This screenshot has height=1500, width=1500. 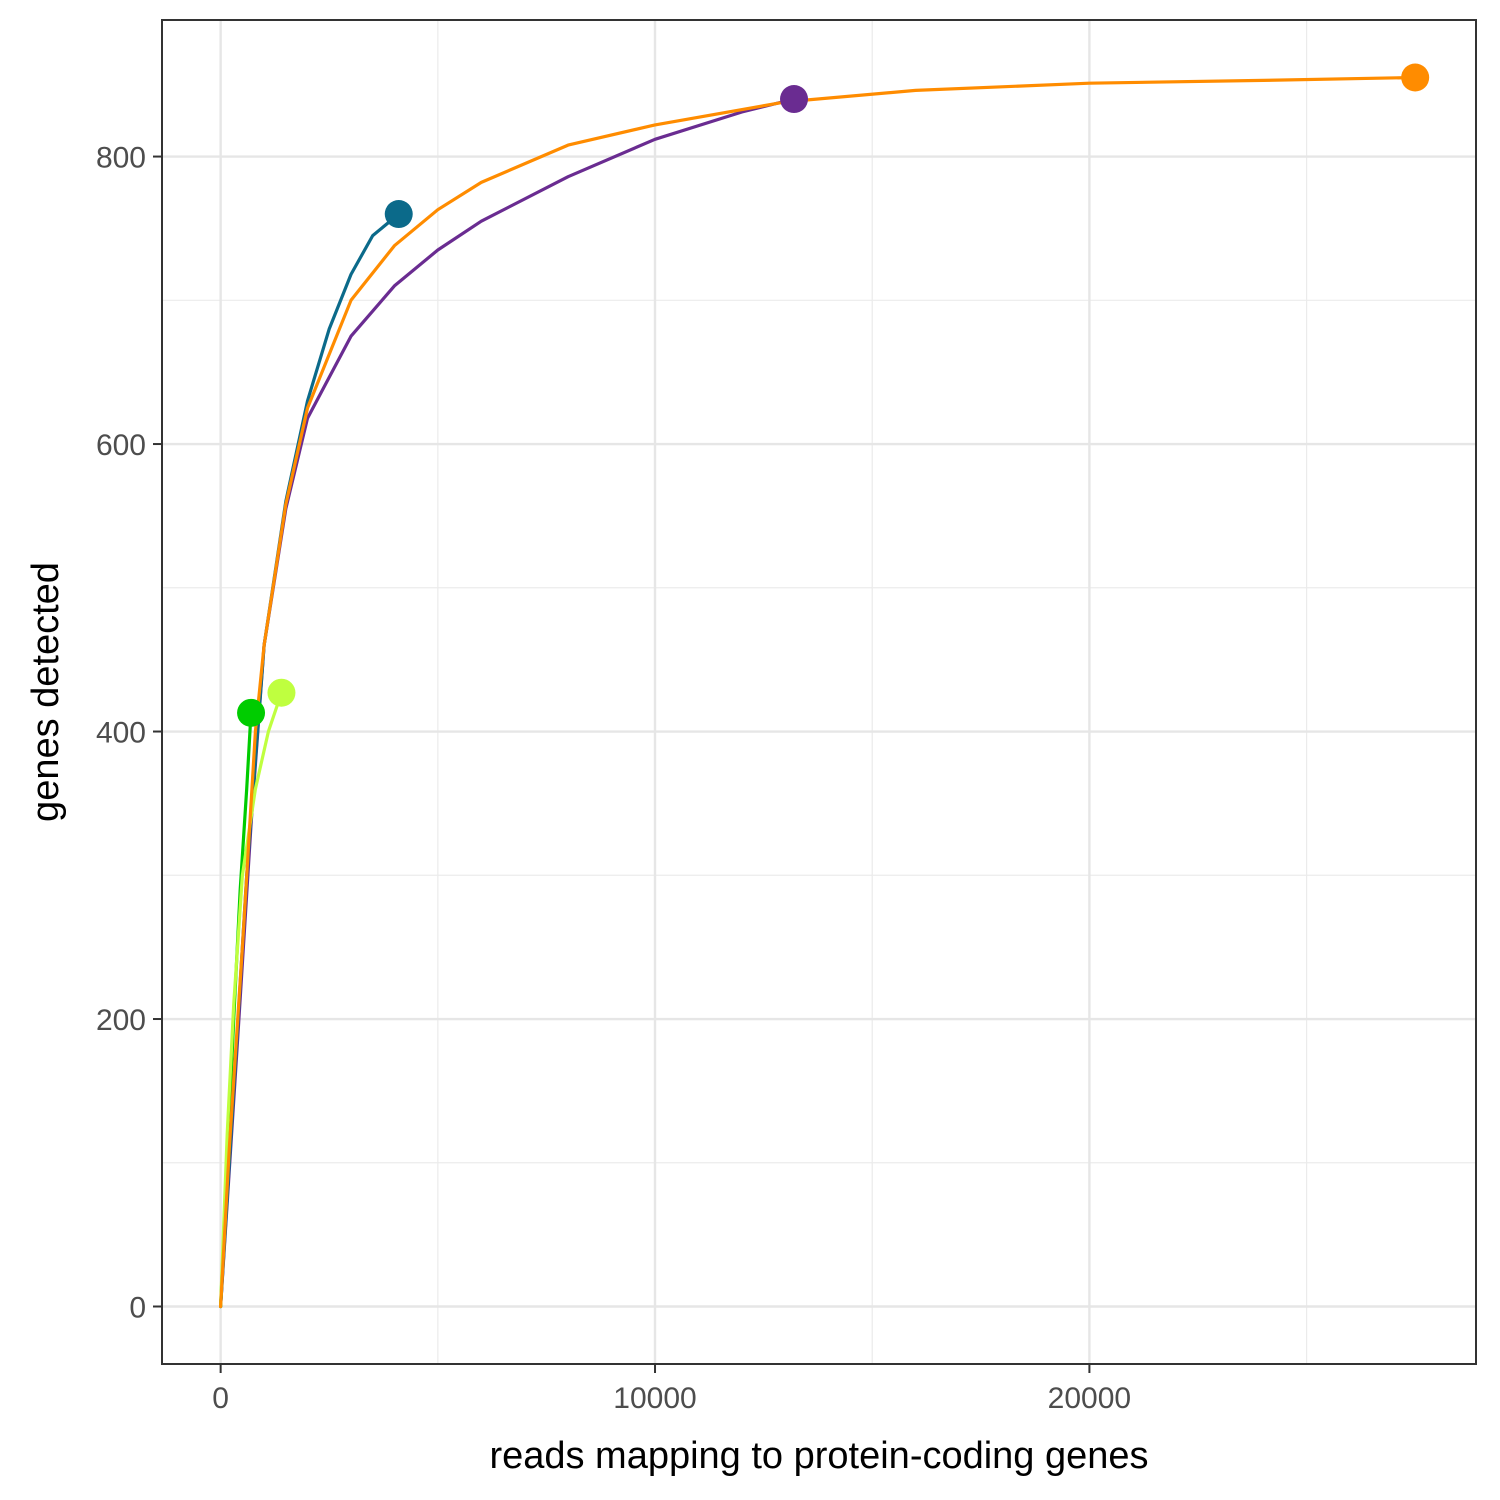 I want to click on y-tick-label: 800, so click(x=121, y=158).